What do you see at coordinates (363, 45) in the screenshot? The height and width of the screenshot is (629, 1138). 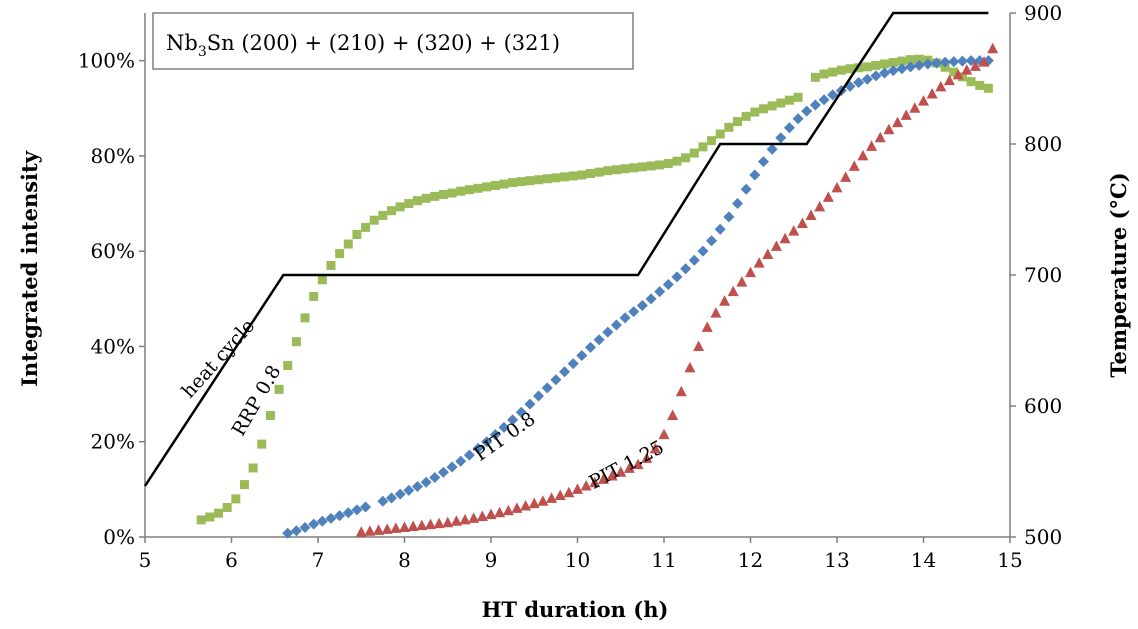 I see `chart-title: Nb3Sn (200) + (210) + (320) + (321)` at bounding box center [363, 45].